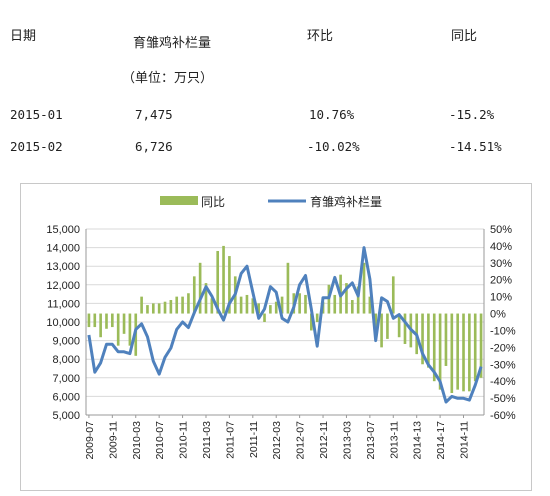  Describe the element at coordinates (179, 200) in the screenshot. I see `legend-swatch-yoy` at that location.